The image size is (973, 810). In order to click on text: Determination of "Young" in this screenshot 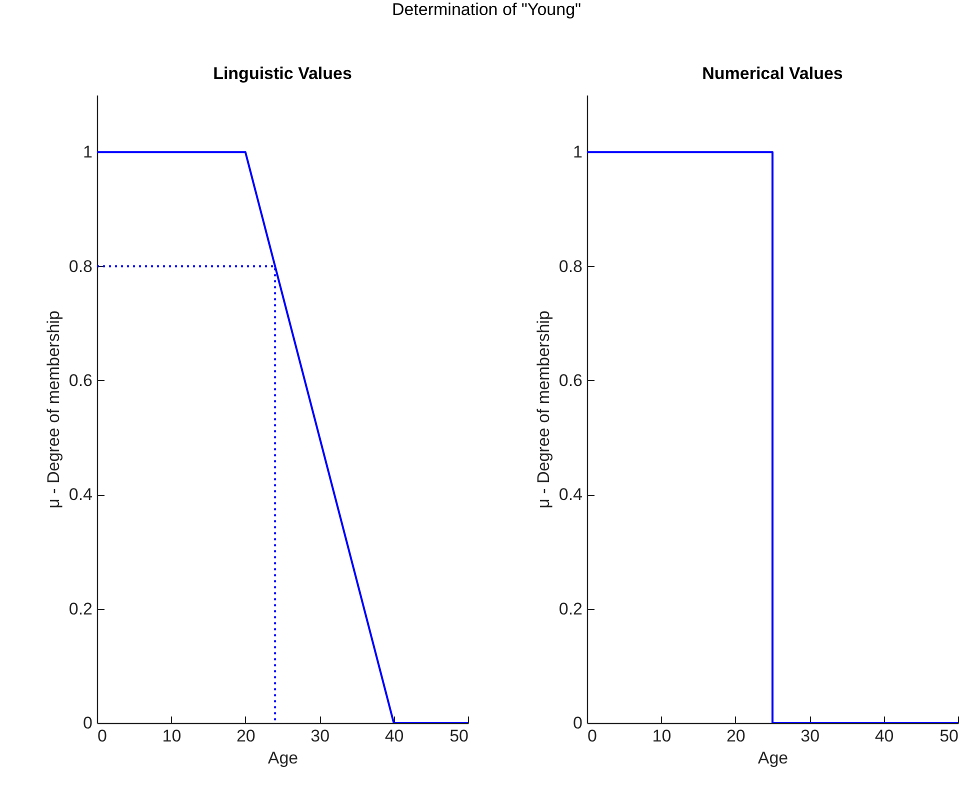, I will do `click(486, 10)`.